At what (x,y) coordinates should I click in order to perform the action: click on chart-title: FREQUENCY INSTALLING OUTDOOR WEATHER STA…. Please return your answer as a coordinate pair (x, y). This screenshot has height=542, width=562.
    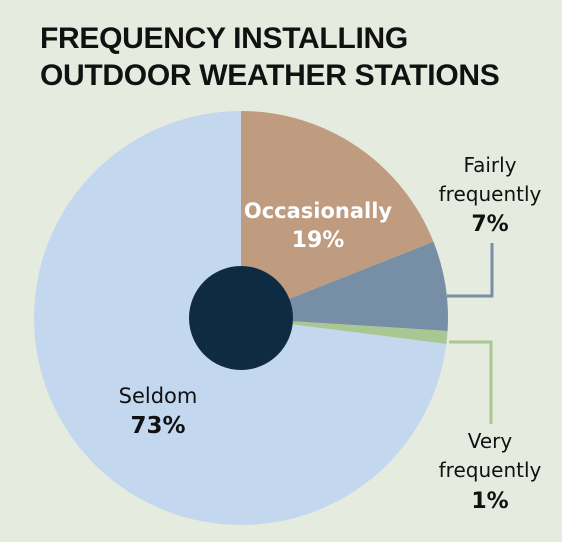
    Looking at the image, I should click on (290, 57).